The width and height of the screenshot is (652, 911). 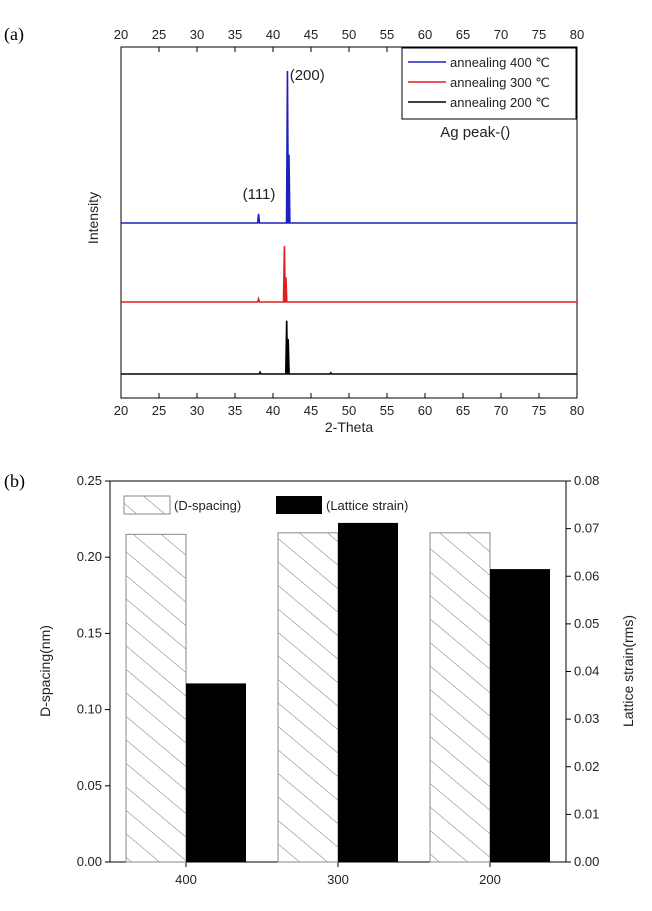 I want to click on xrd-x-tick-label: 50, so click(x=349, y=410).